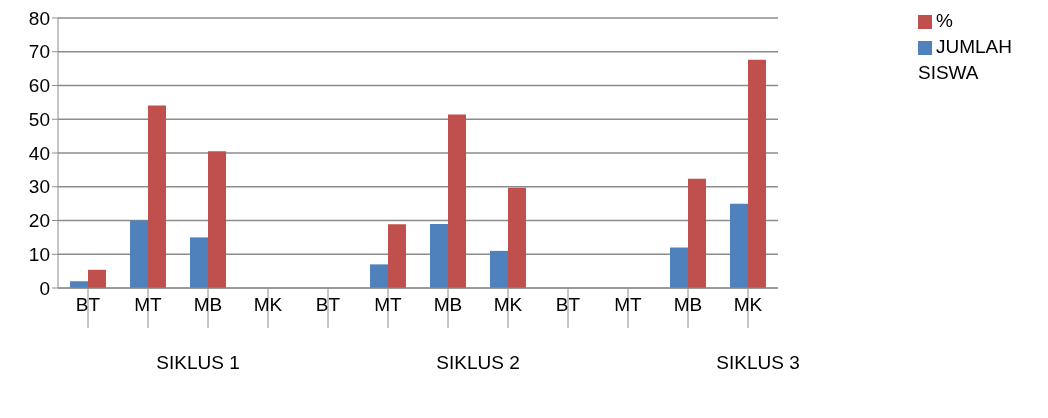 The height and width of the screenshot is (418, 1048). What do you see at coordinates (198, 363) in the screenshot?
I see `text: SIKLUS 1` at bounding box center [198, 363].